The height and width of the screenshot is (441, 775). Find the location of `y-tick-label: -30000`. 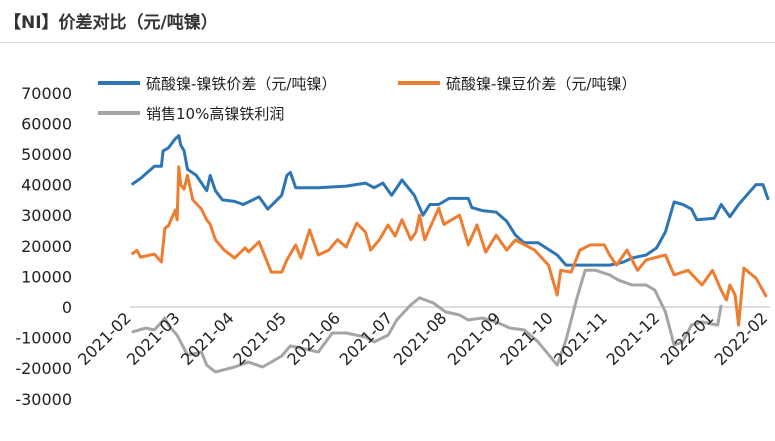

y-tick-label: -30000 is located at coordinates (43, 399).